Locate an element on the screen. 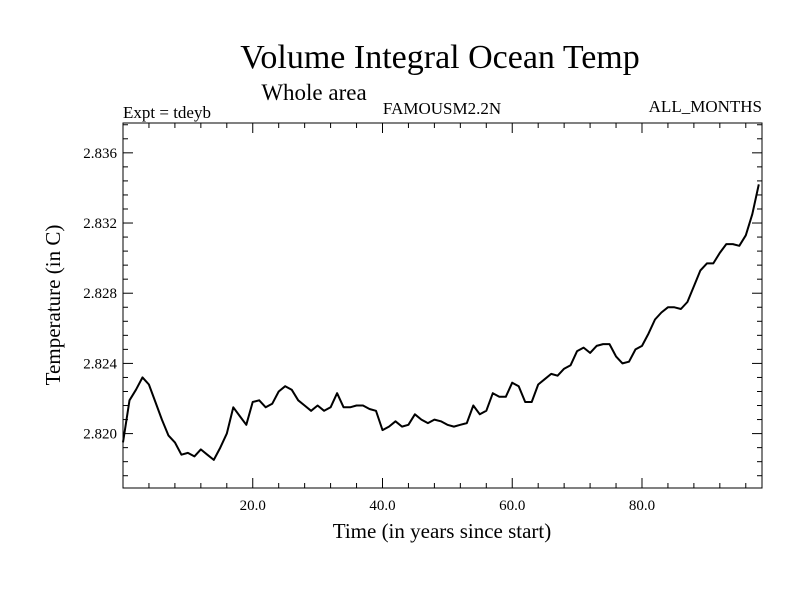 The image size is (800, 600). x-tick-label: 40.0 is located at coordinates (382, 506).